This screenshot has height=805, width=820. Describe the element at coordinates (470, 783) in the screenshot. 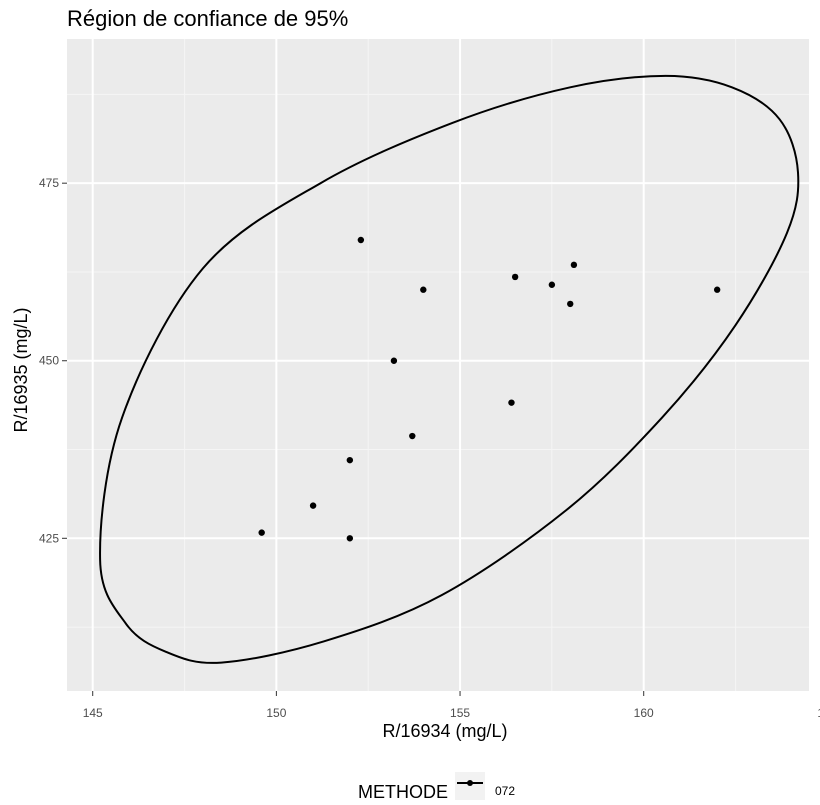

I see `legend-key-point` at that location.